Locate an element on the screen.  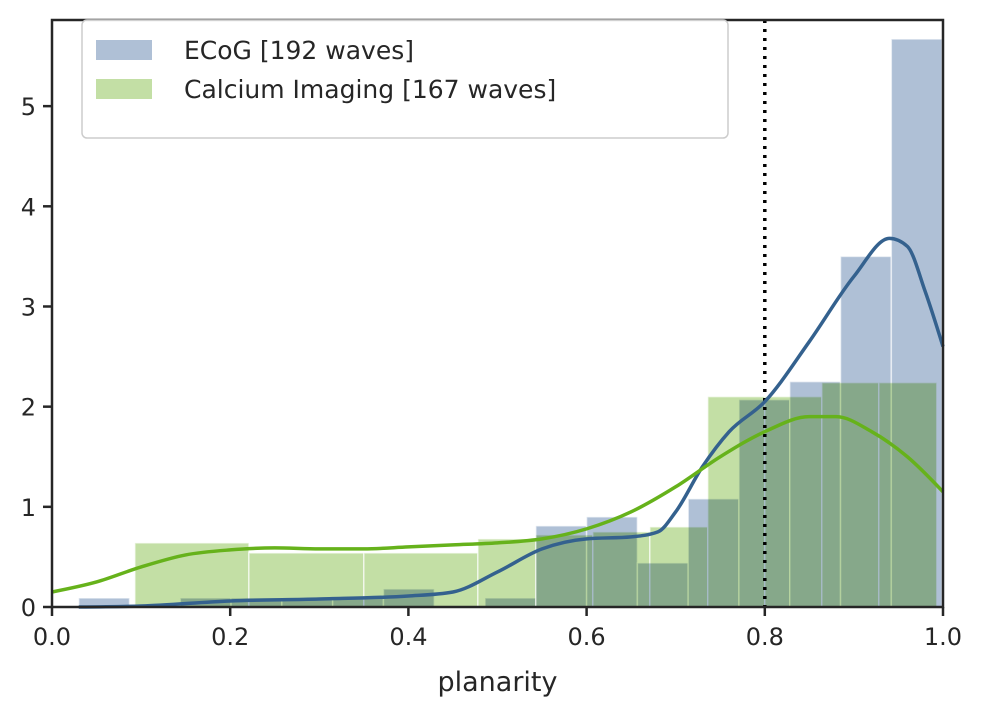
x-tick-label: 0.2 is located at coordinates (230, 637).